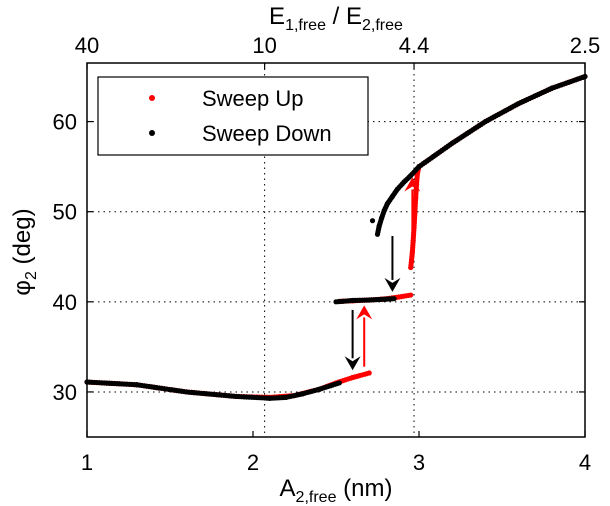  I want to click on legend-label-sweep-down: Sweep Down, so click(267, 133).